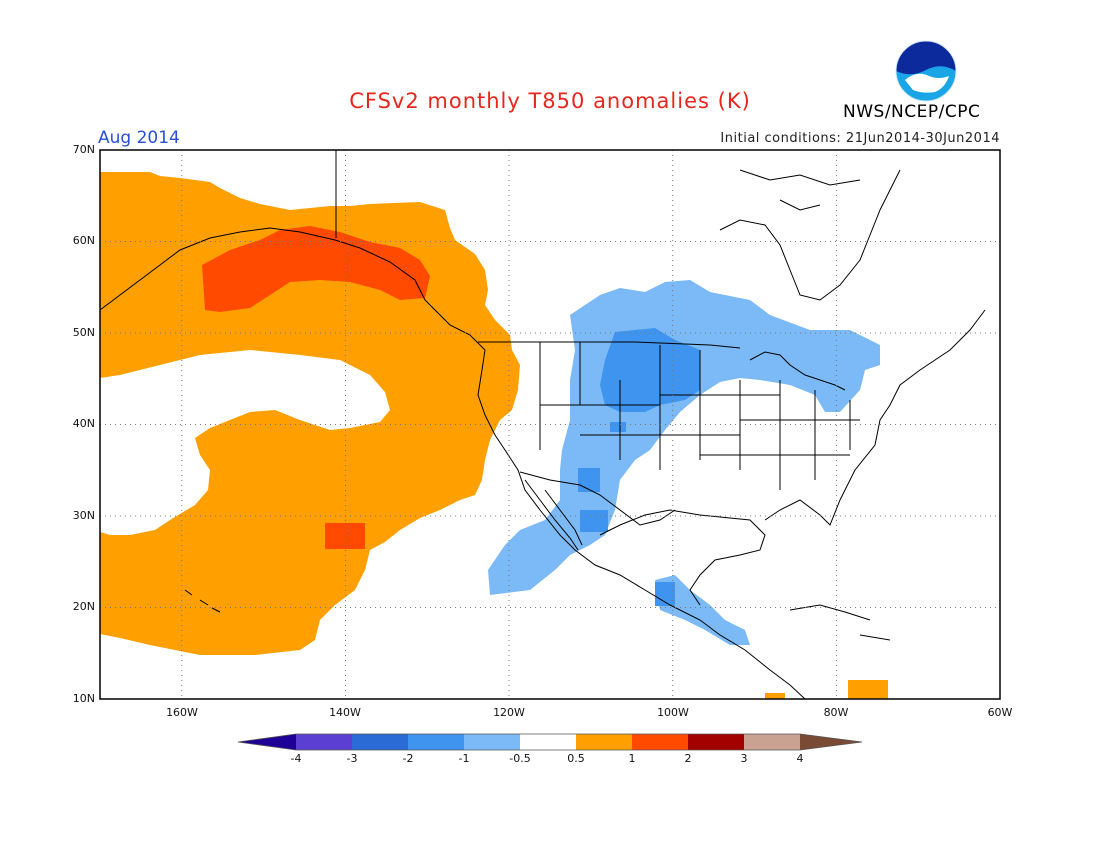 The width and height of the screenshot is (1100, 850). I want to click on neutral-region, so click(245, 442).